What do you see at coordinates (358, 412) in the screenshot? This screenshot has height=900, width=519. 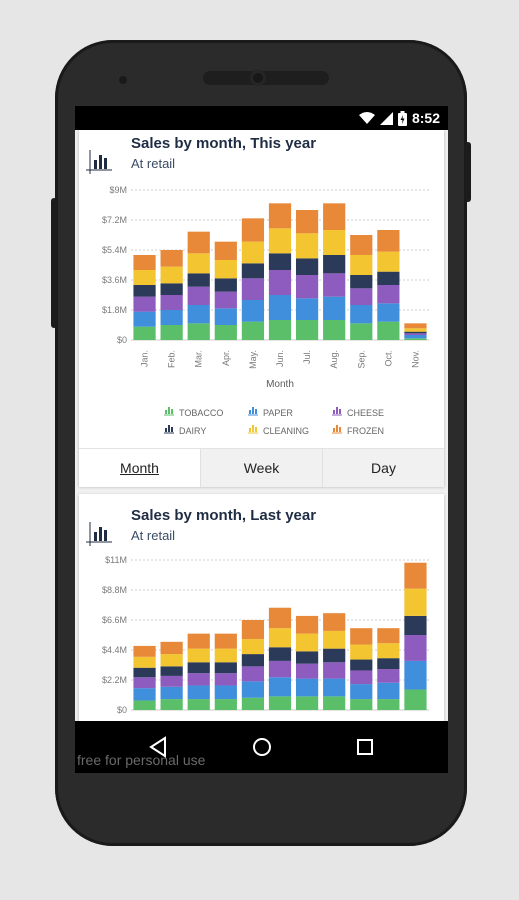 I see `legend-item-cheese: CHEESE` at bounding box center [358, 412].